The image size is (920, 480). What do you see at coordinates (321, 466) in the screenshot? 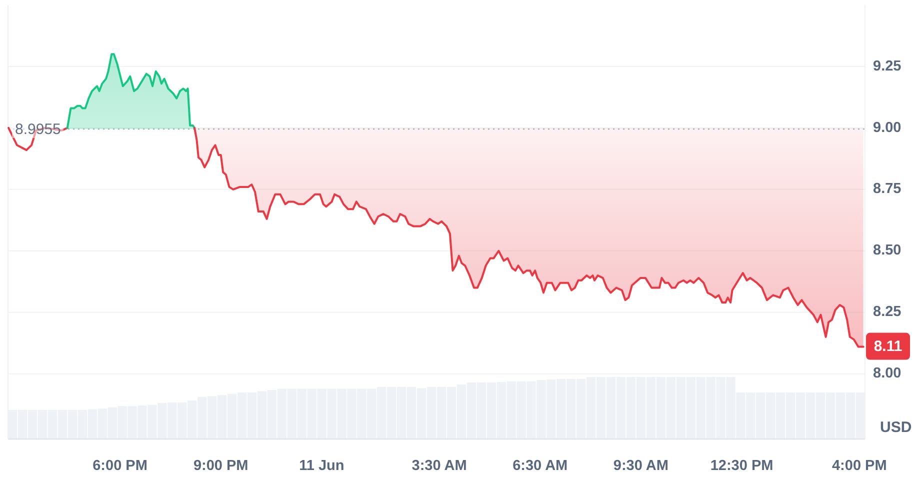
I see `x-tick-label: 11 Jun` at bounding box center [321, 466].